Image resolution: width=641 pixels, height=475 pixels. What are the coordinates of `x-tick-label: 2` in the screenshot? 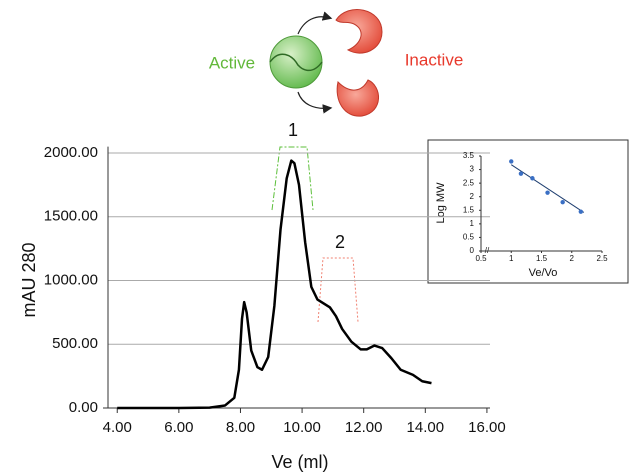 It's located at (572, 258).